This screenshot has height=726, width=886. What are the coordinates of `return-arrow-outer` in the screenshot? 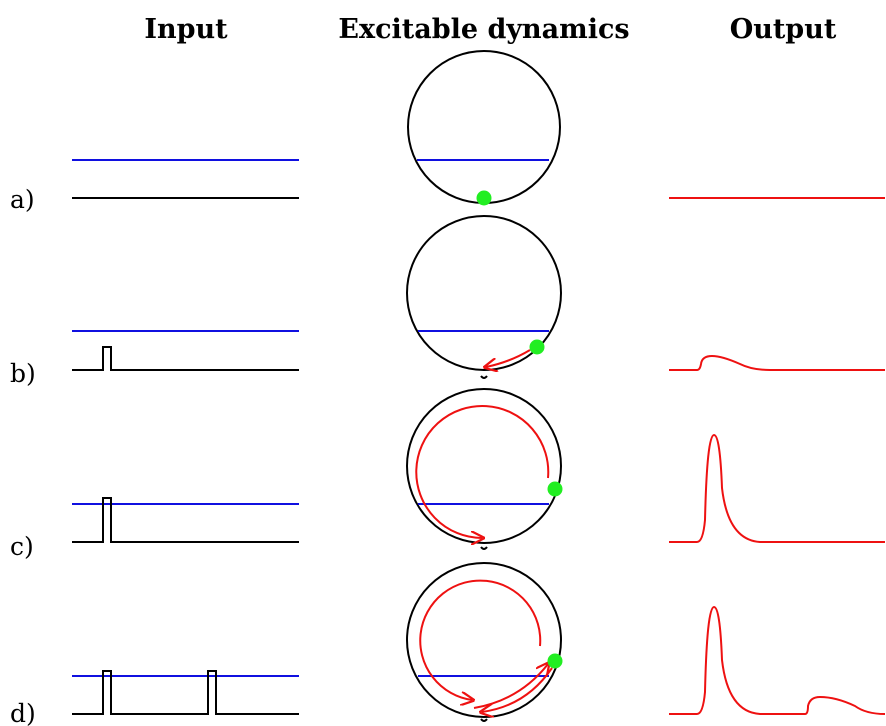 It's located at (517, 689).